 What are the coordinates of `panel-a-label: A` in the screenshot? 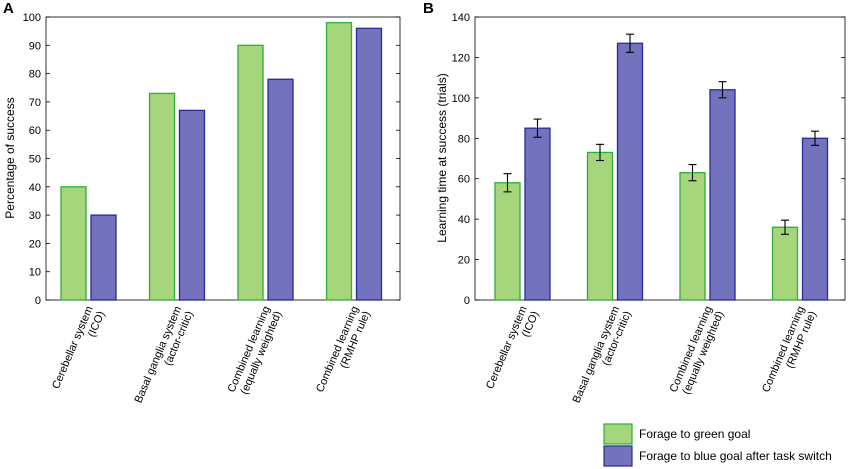 It's located at (8, 8).